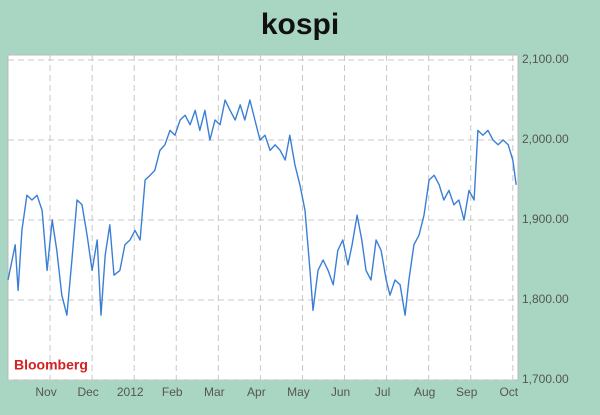 The height and width of the screenshot is (415, 600). I want to click on x-tick-label: Mar, so click(214, 392).